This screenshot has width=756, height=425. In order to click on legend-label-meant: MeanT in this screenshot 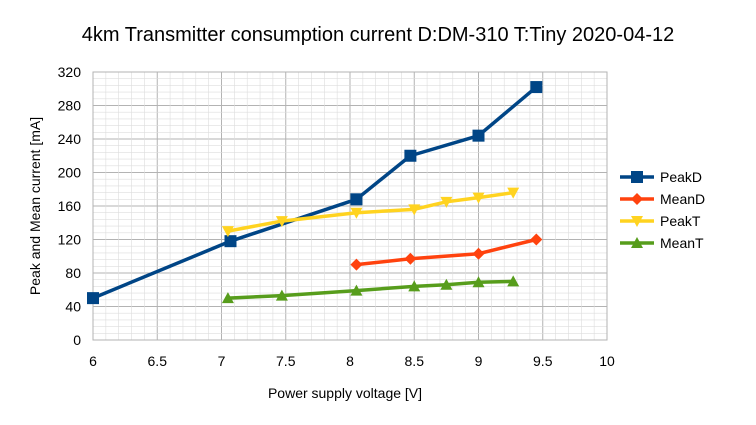, I will do `click(682, 243)`.